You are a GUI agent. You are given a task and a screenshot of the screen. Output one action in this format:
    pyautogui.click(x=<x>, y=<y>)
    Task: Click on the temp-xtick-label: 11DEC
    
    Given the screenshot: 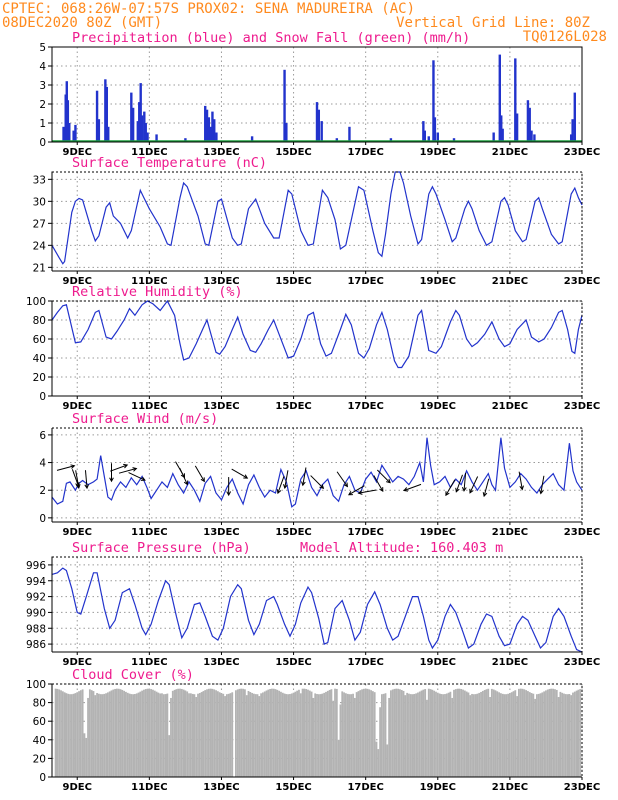 What is the action you would take?
    pyautogui.click(x=149, y=281)
    